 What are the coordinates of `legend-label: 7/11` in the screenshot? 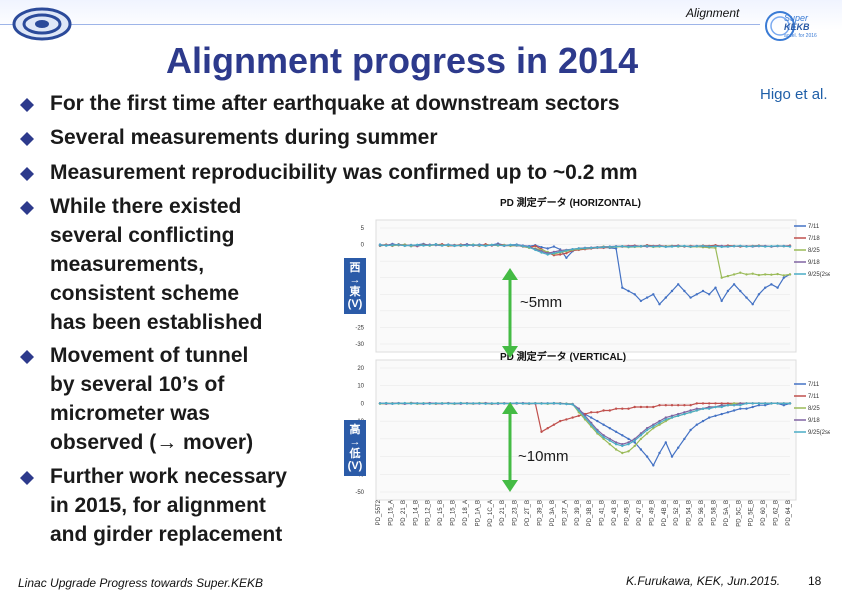 It's located at (814, 397).